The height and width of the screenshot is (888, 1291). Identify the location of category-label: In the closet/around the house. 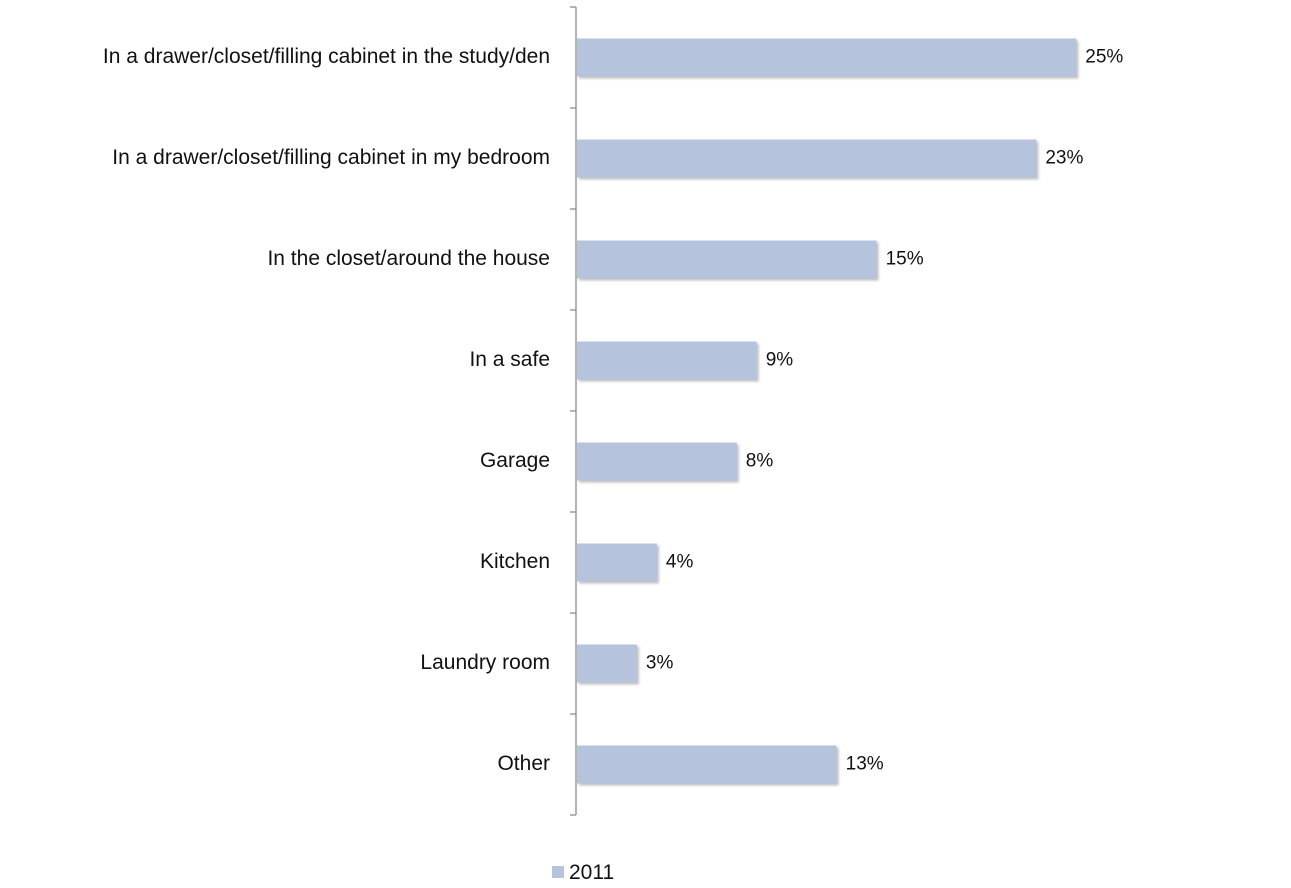
(408, 258).